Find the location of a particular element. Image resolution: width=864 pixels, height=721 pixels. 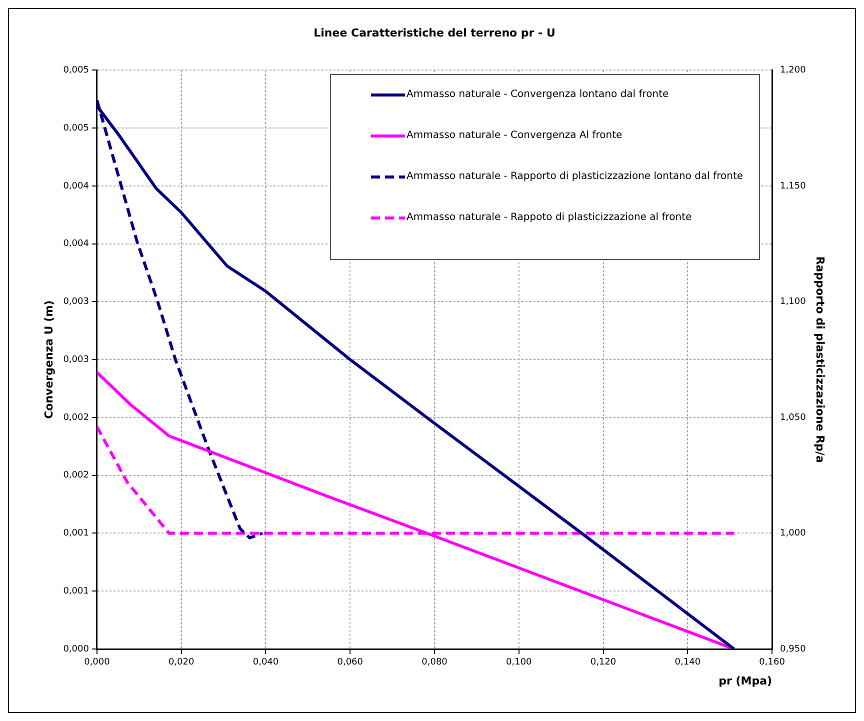

y2-tick-label: 1,050 is located at coordinates (793, 417).